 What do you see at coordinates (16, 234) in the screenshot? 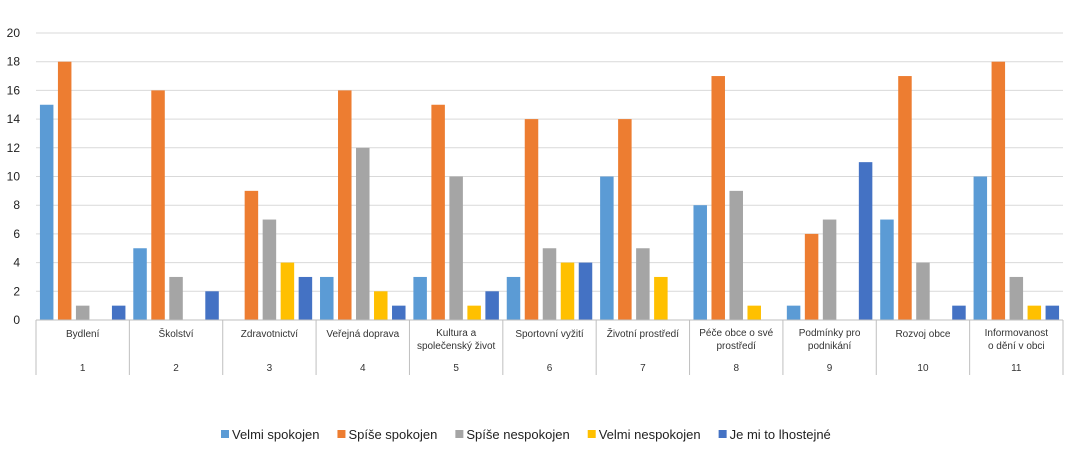
I see `y-tick-label: 6` at bounding box center [16, 234].